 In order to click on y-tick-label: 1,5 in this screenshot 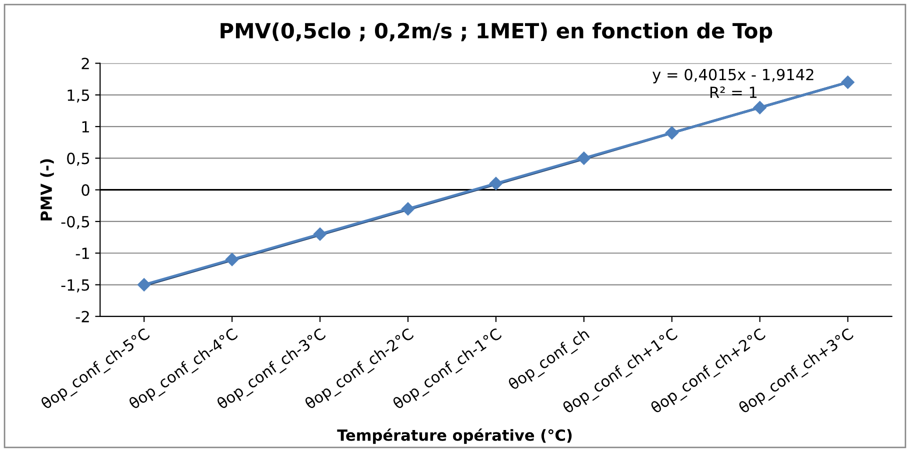, I will do `click(79, 96)`.